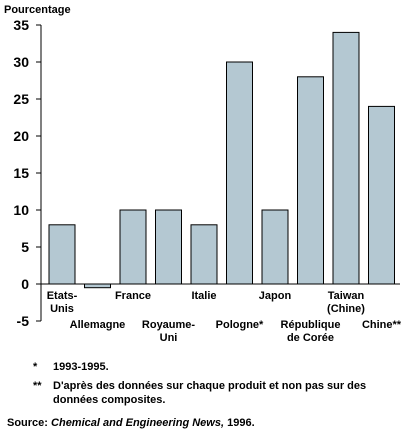 Image resolution: width=415 pixels, height=435 pixels. I want to click on category-label-0-line-0: Etats-, so click(62, 296).